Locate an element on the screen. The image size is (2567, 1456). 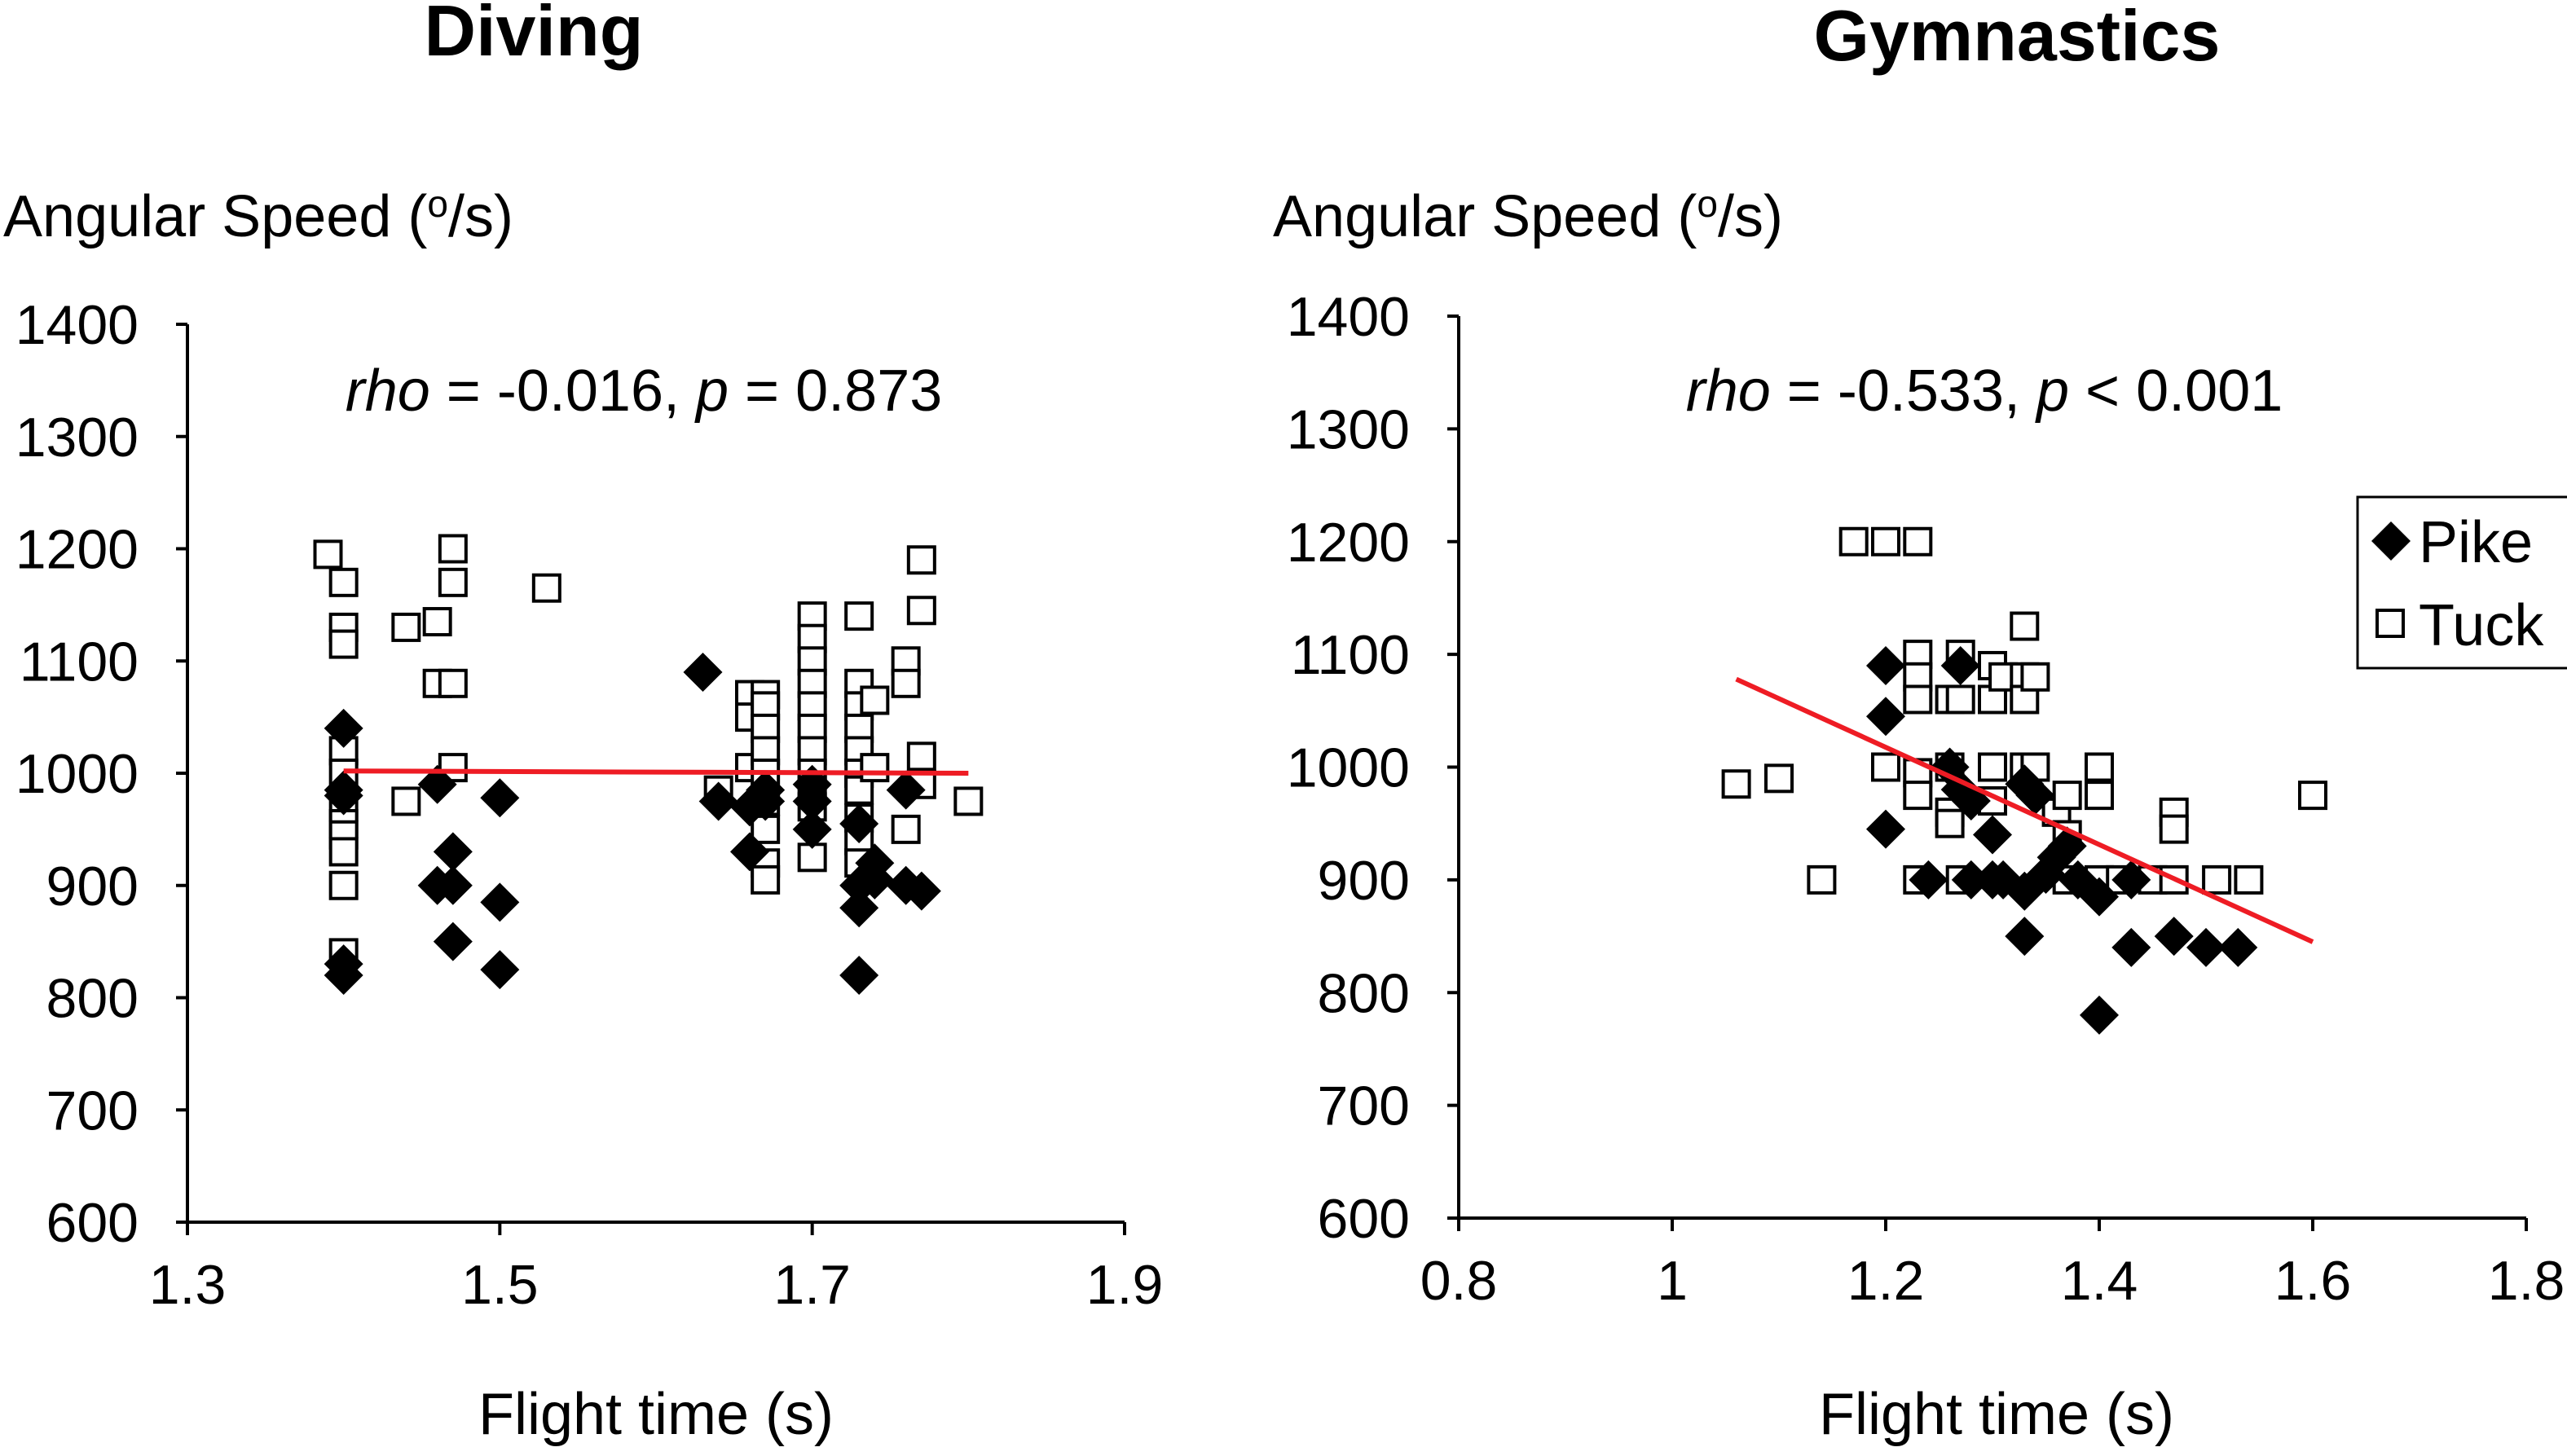
gymnastics-x-tick-label: 1.8 is located at coordinates (2527, 1281).